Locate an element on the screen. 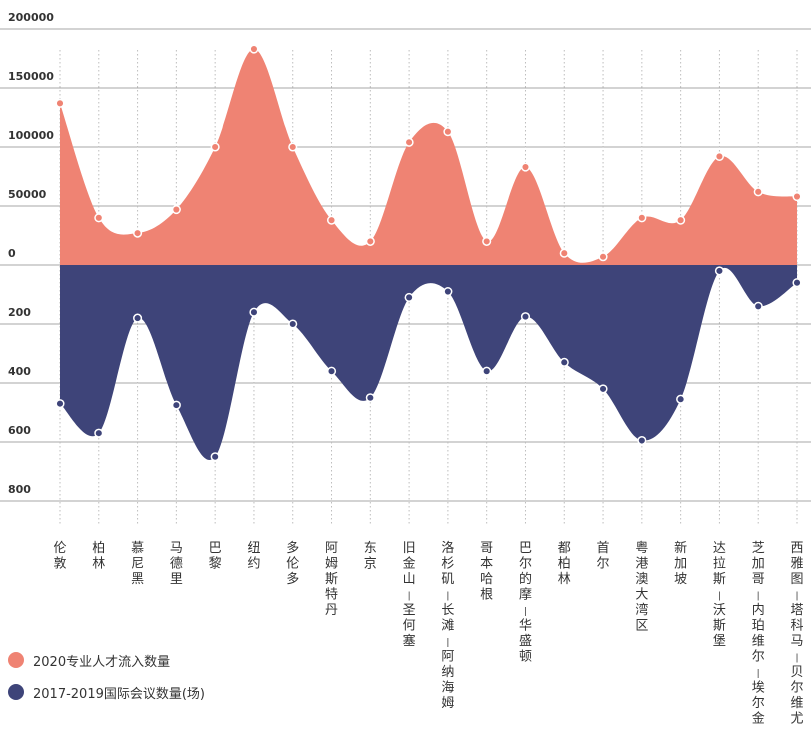  y-tick-label: 800 is located at coordinates (19, 489).